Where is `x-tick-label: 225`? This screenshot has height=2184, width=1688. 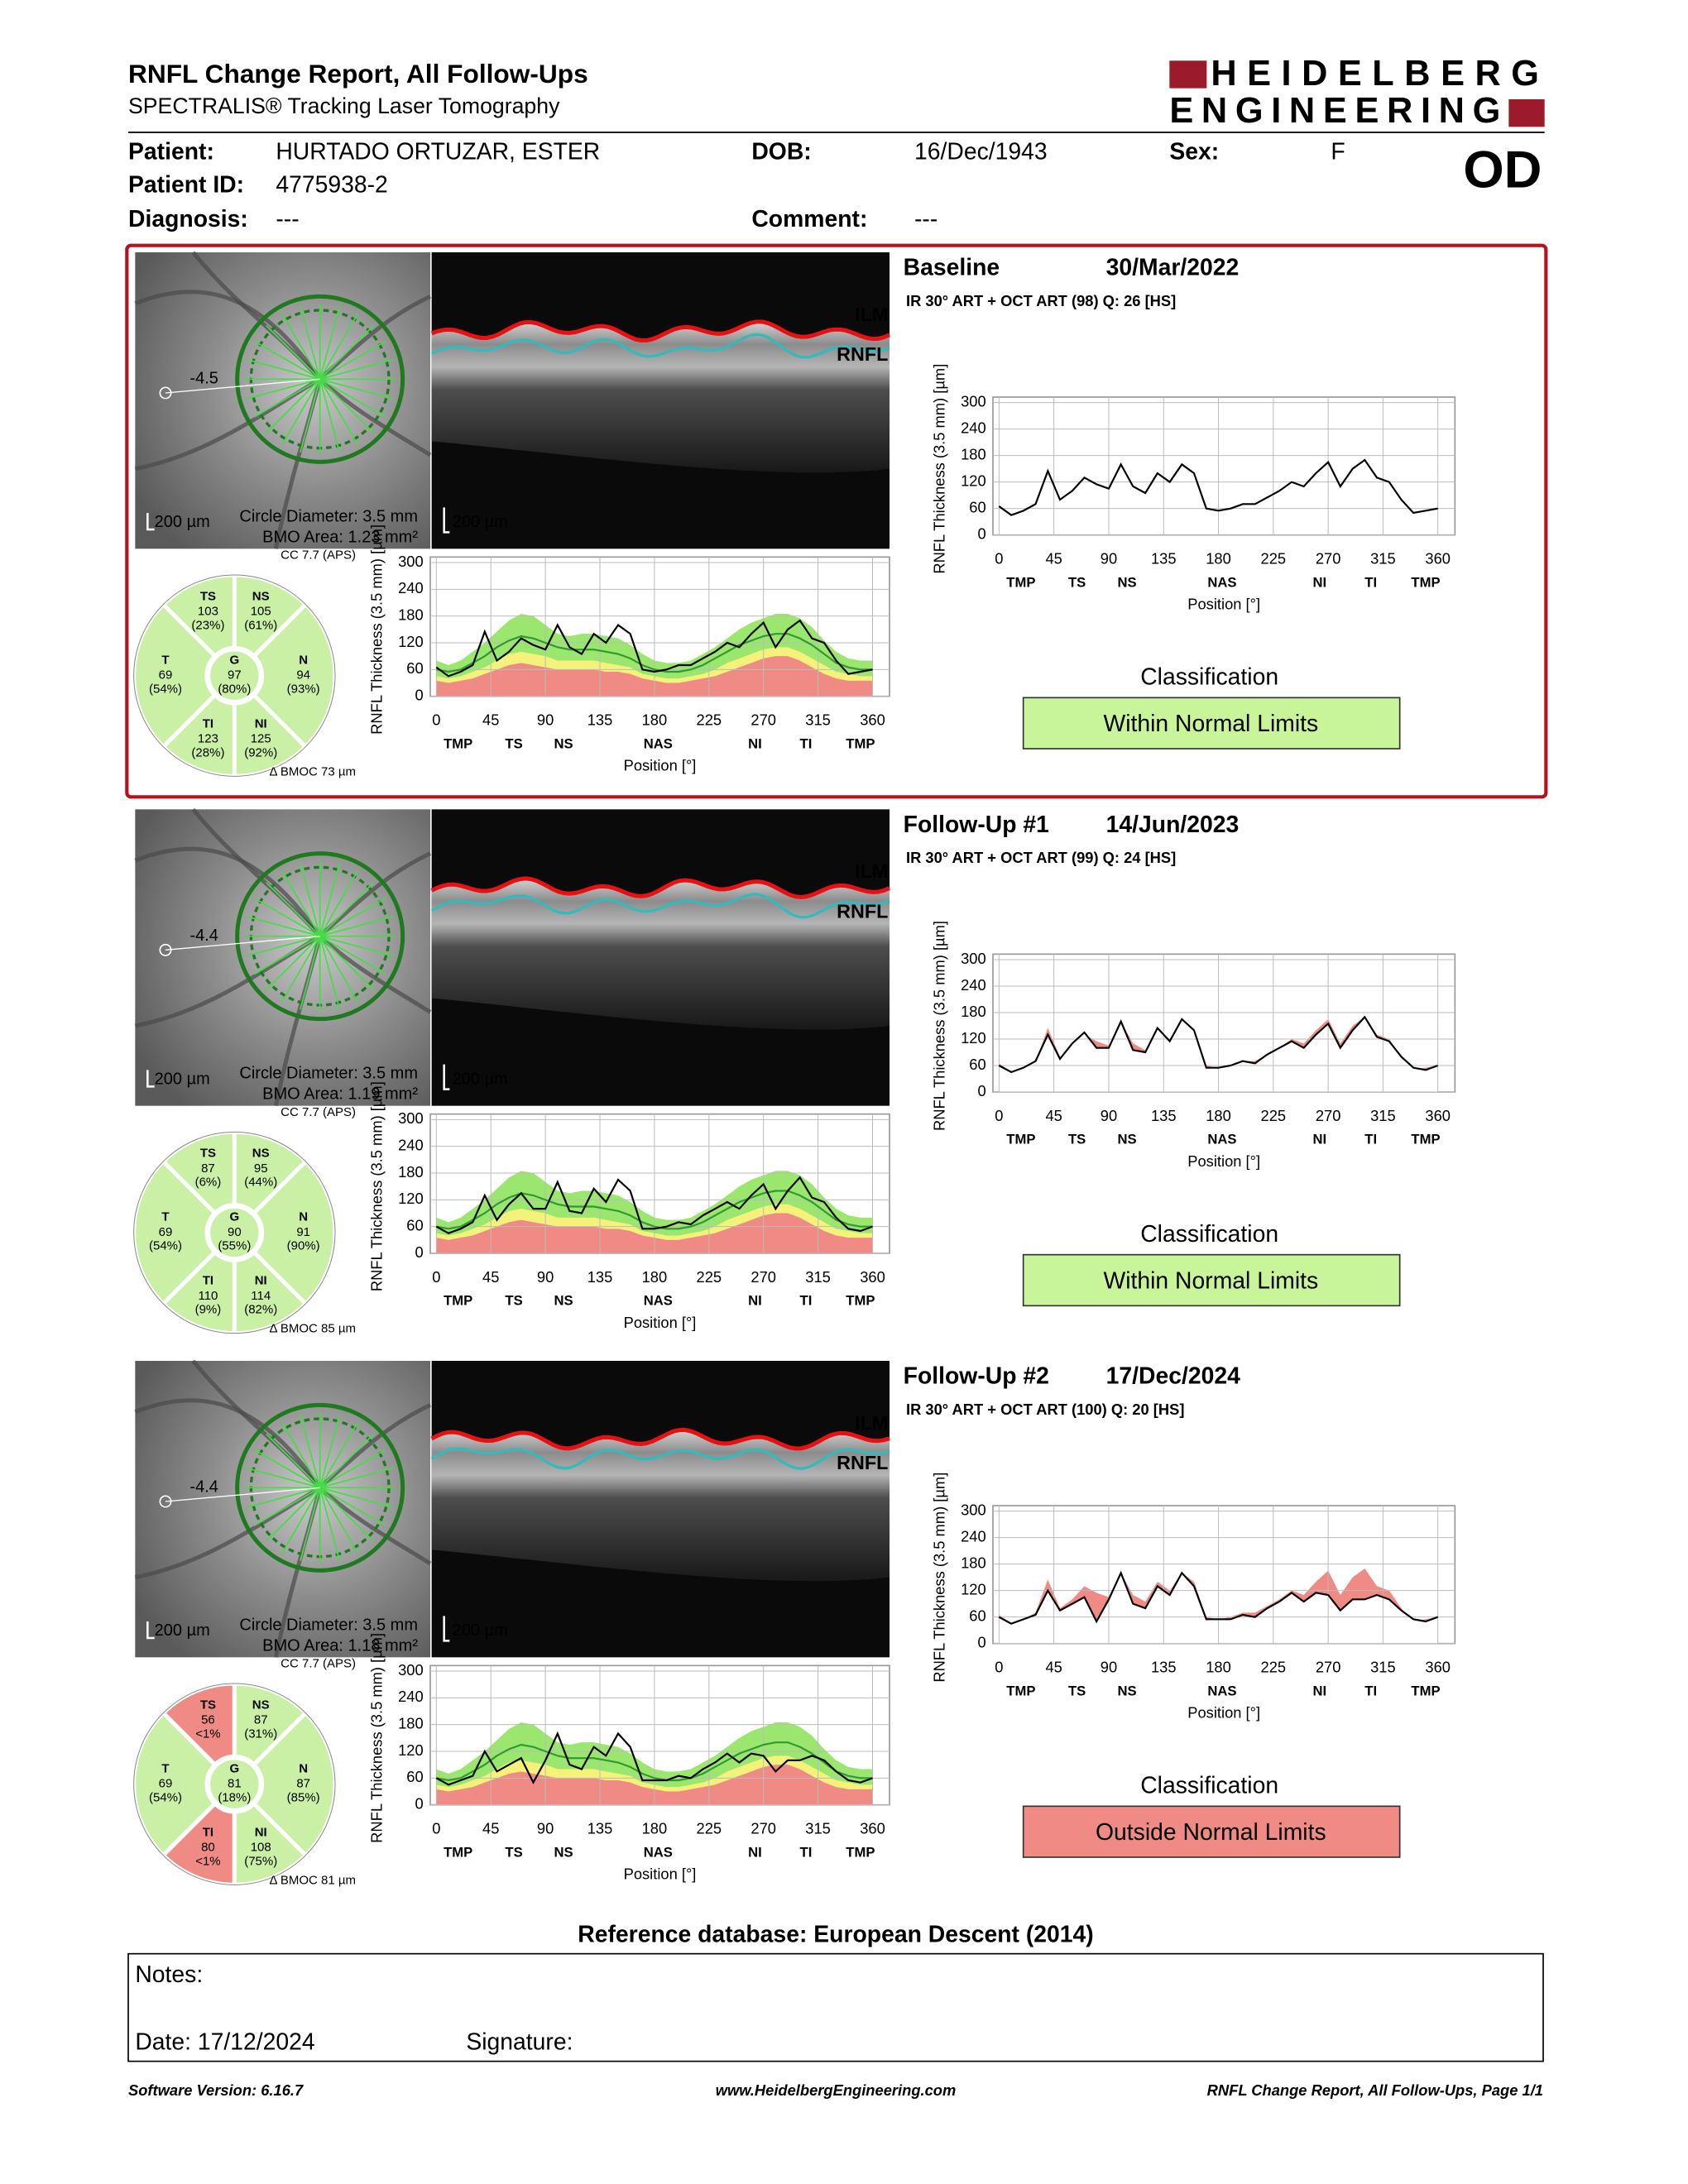 x-tick-label: 225 is located at coordinates (1274, 1115).